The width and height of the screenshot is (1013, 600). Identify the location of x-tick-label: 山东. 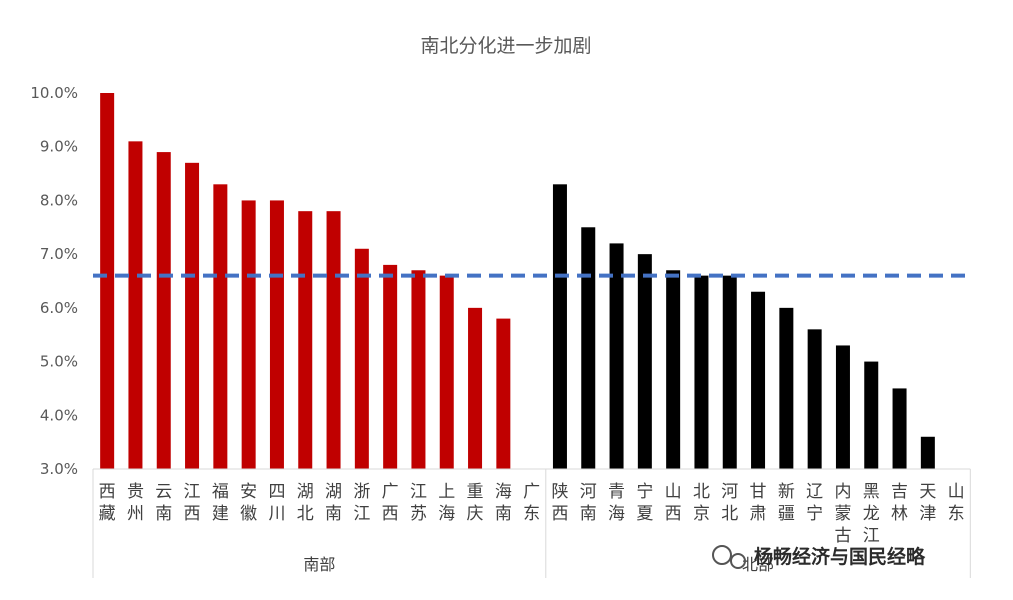
(956, 503).